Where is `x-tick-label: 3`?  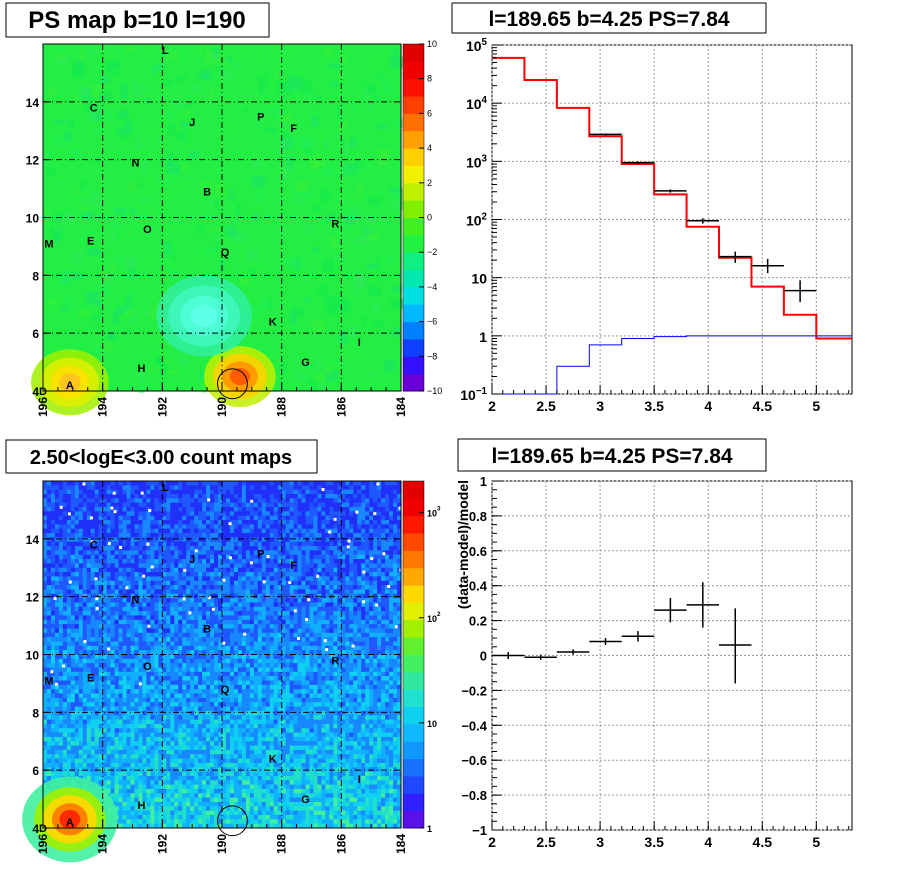 x-tick-label: 3 is located at coordinates (600, 406).